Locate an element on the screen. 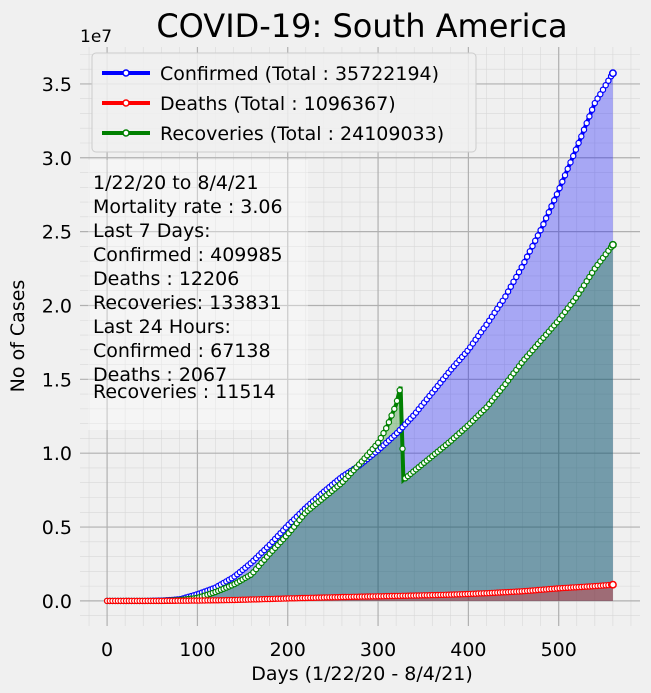  x-tick-label: 400 is located at coordinates (468, 650).